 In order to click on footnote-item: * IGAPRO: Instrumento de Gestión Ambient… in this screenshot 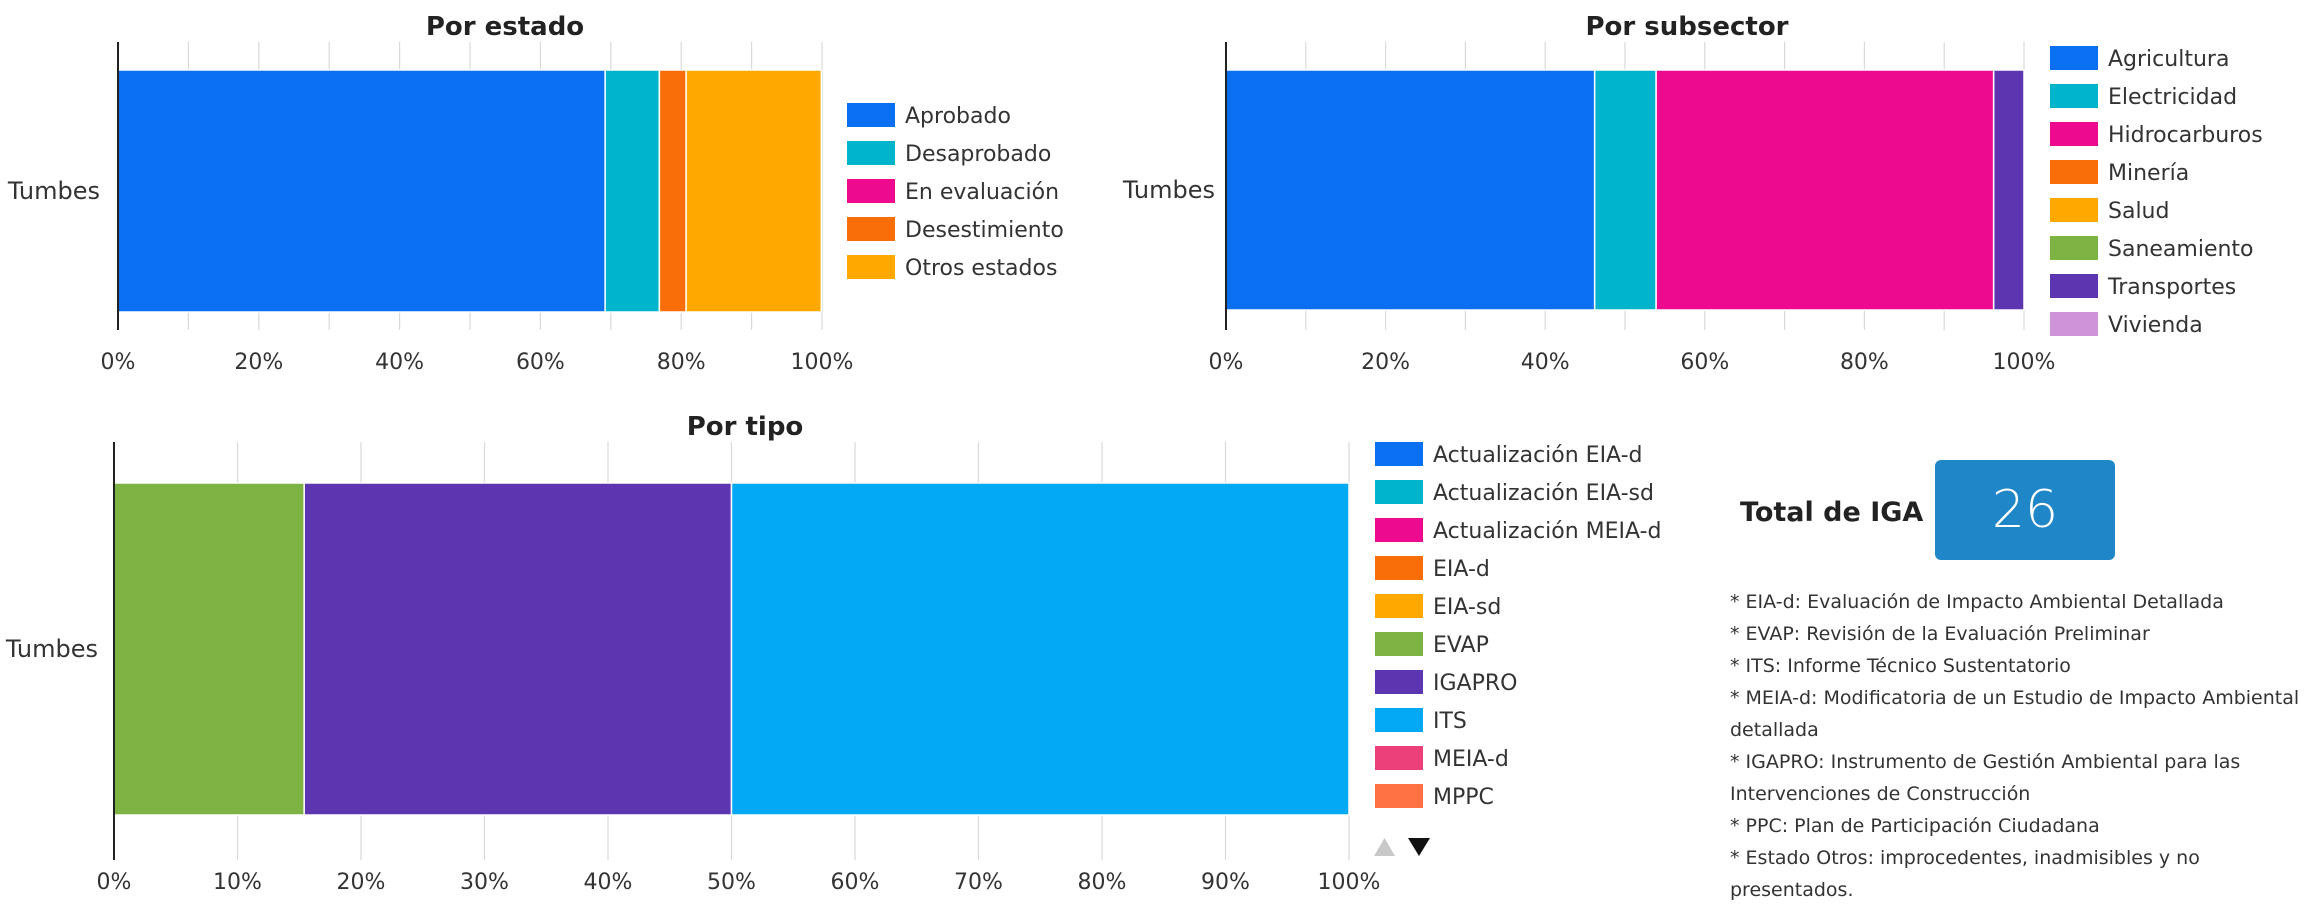, I will do `click(1985, 778)`.